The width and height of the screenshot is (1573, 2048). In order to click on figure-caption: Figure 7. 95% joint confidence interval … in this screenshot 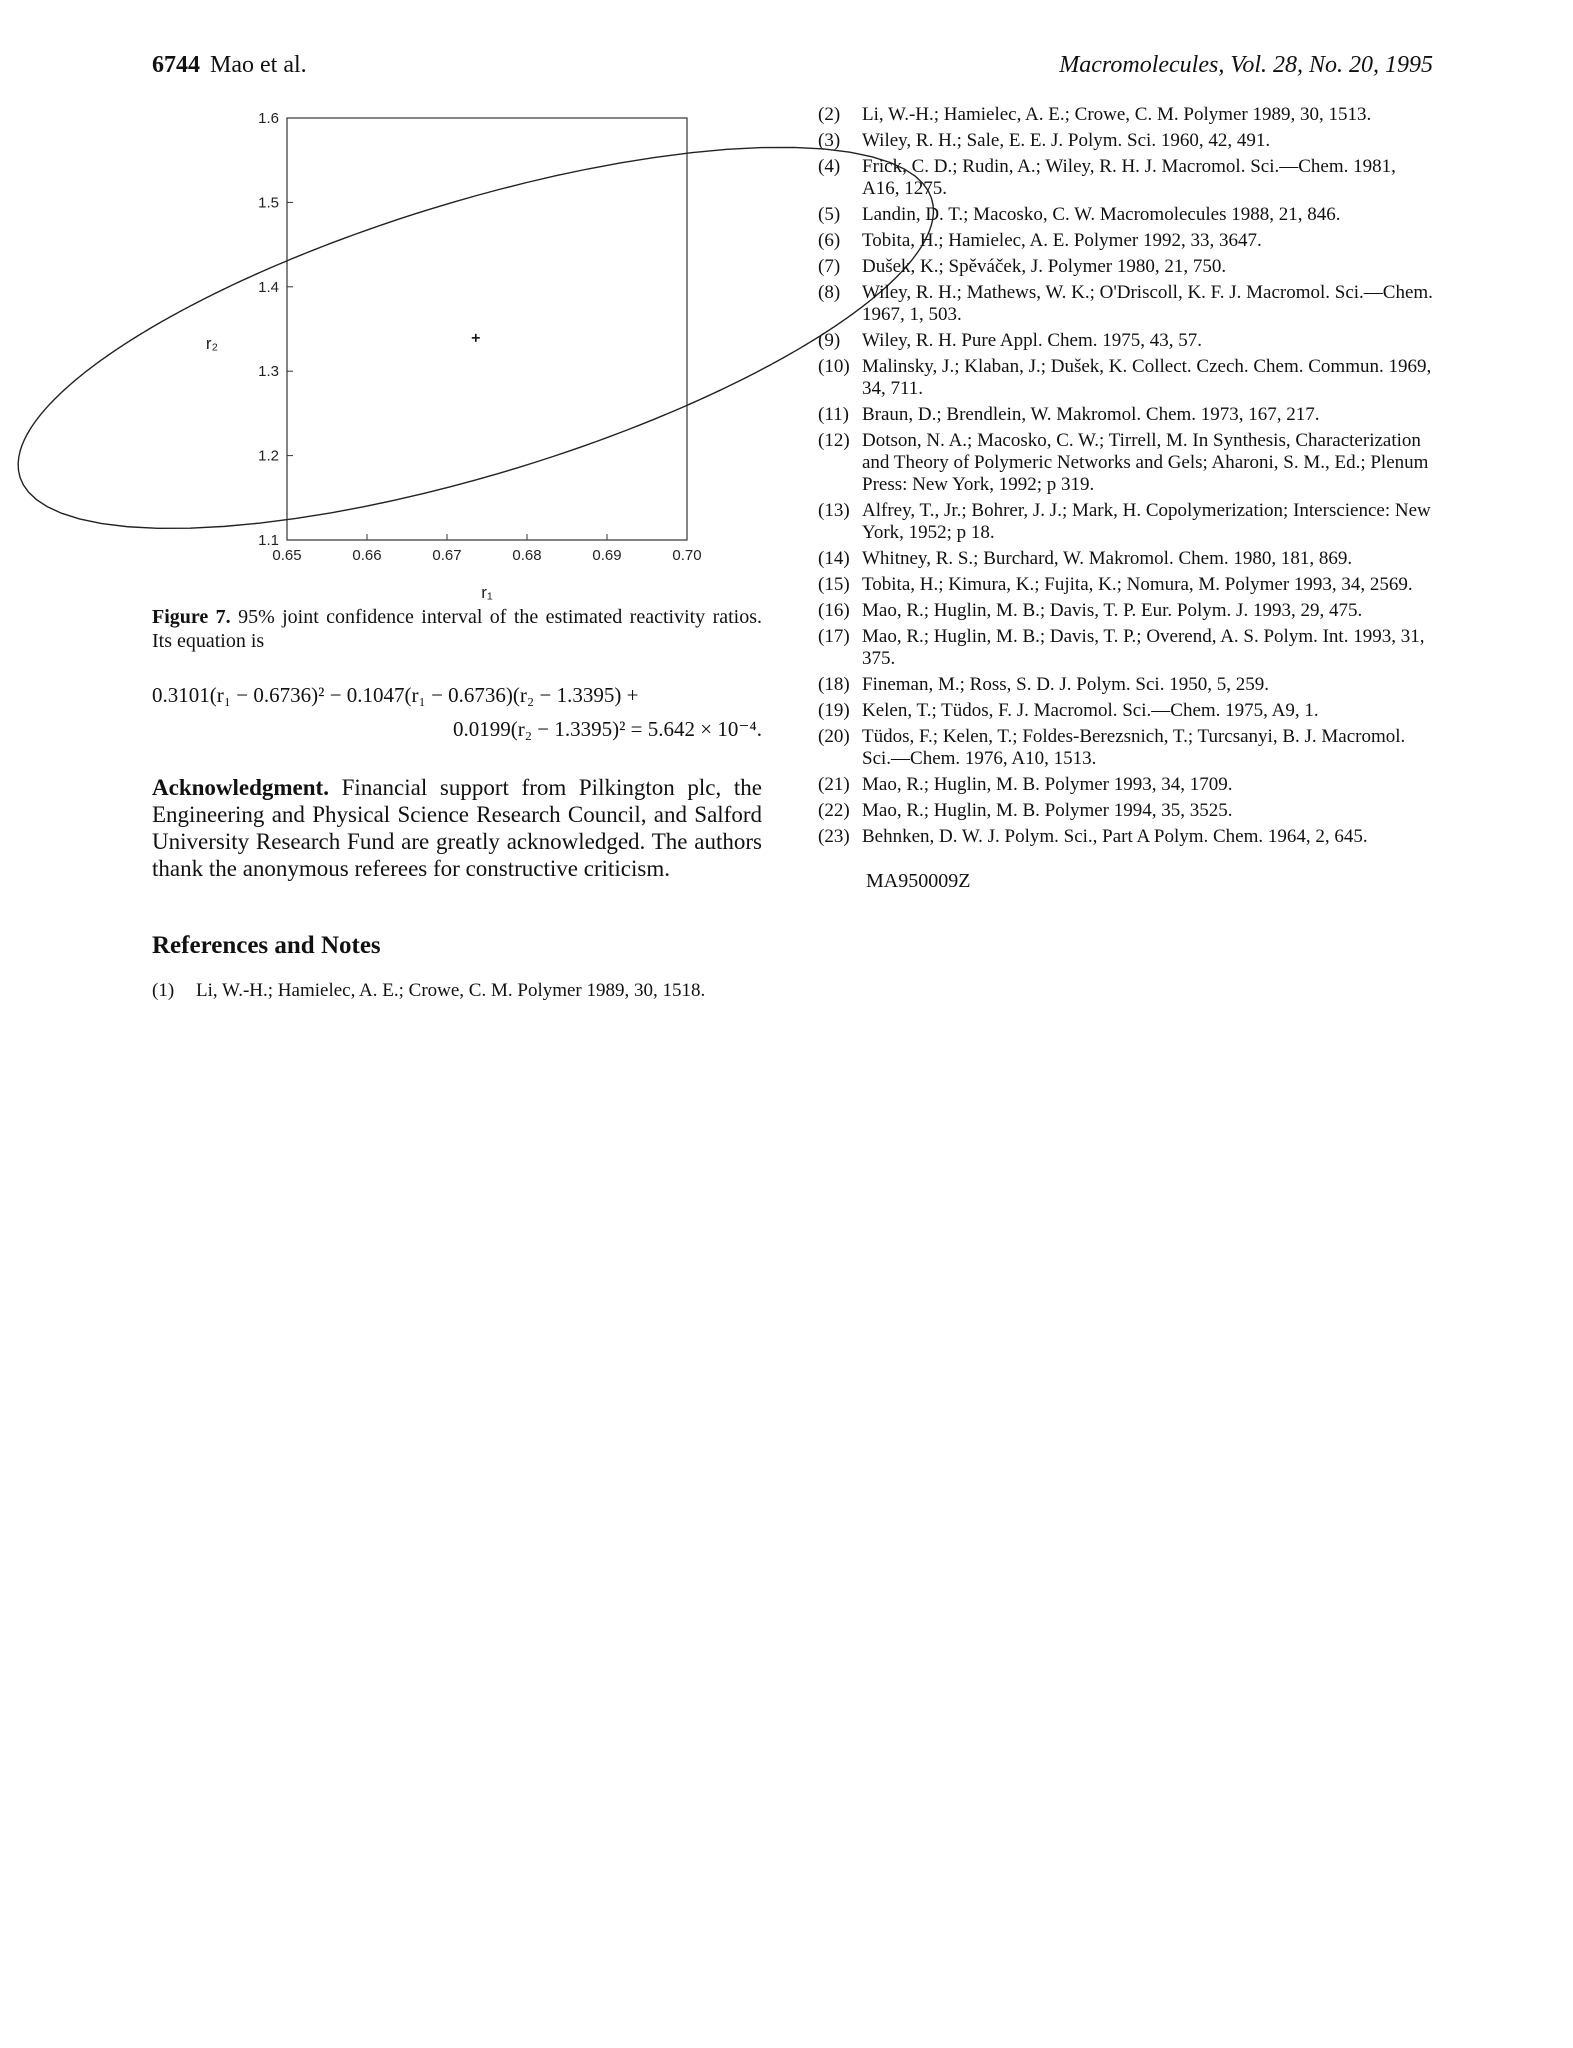, I will do `click(457, 629)`.